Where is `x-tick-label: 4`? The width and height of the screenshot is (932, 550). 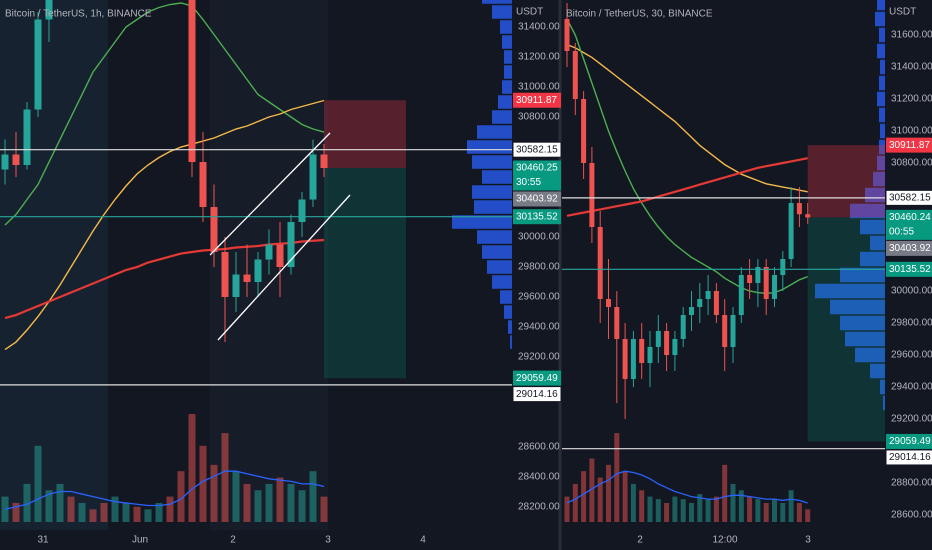
x-tick-label: 4 is located at coordinates (423, 540).